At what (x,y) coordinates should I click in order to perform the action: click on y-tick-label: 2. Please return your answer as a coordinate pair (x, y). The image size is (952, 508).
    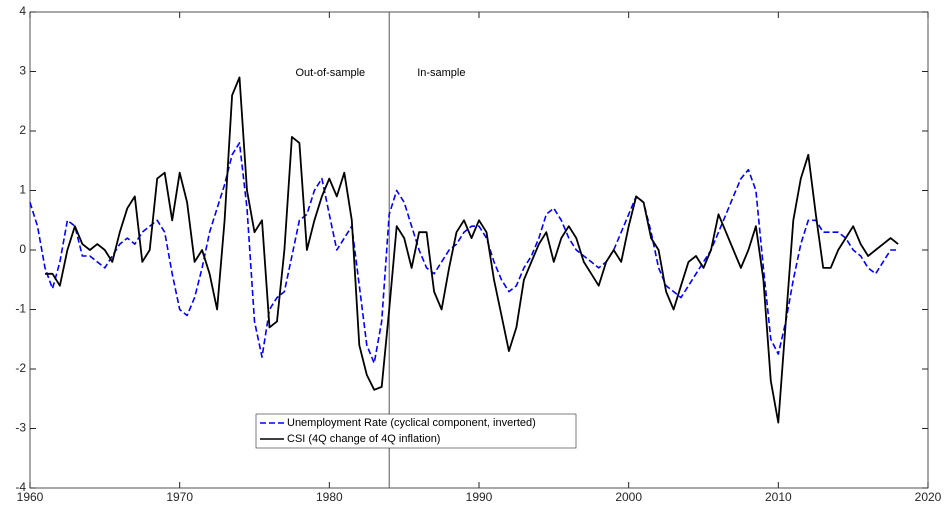
    Looking at the image, I should click on (22, 130).